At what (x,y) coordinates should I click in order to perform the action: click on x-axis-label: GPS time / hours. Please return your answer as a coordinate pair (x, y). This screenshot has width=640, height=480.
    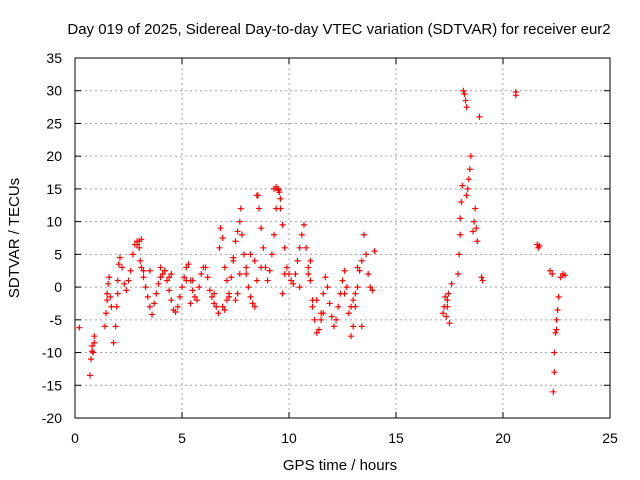
    Looking at the image, I should click on (340, 465).